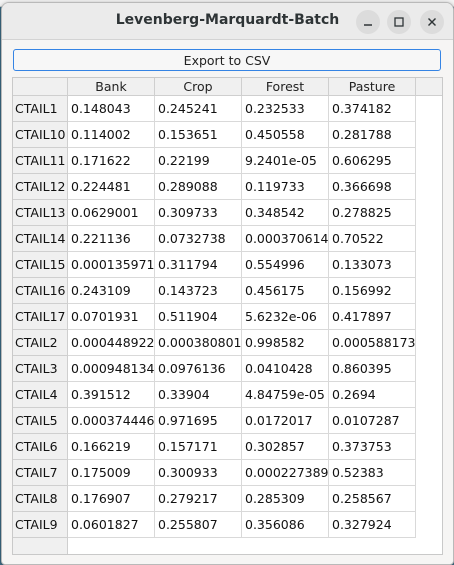 The image size is (454, 565). What do you see at coordinates (198, 395) in the screenshot?
I see `table-cell: 0.33904` at bounding box center [198, 395].